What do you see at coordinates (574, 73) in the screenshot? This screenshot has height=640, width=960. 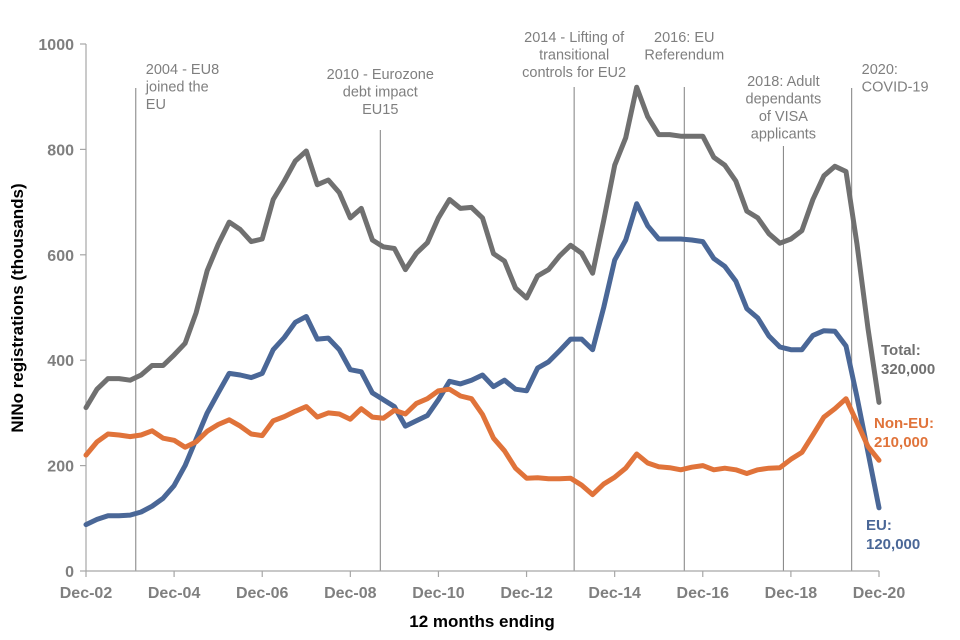 I see `annotation-text-line: controls for EU2` at bounding box center [574, 73].